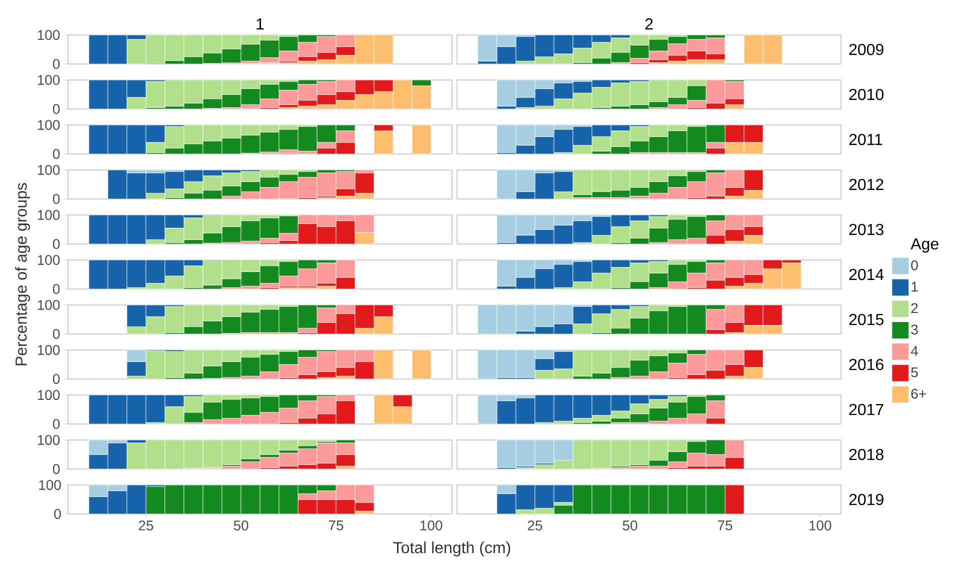 The height and width of the screenshot is (562, 966). I want to click on legend-label: 5, so click(914, 372).